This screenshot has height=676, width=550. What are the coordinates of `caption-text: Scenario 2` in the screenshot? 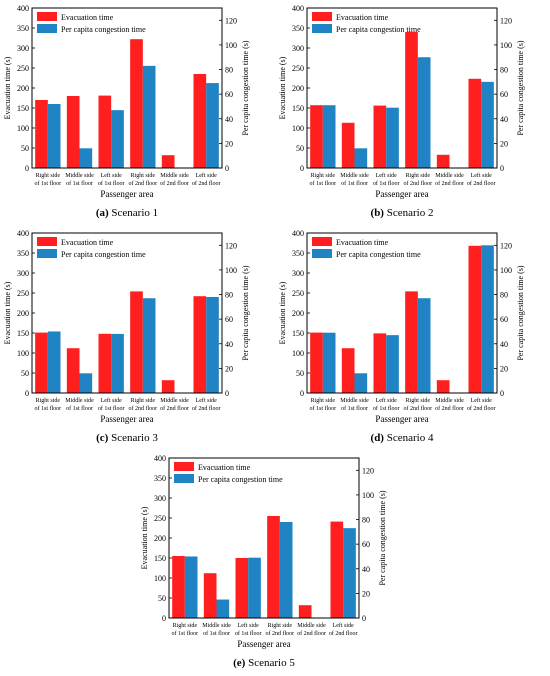 It's located at (408, 213).